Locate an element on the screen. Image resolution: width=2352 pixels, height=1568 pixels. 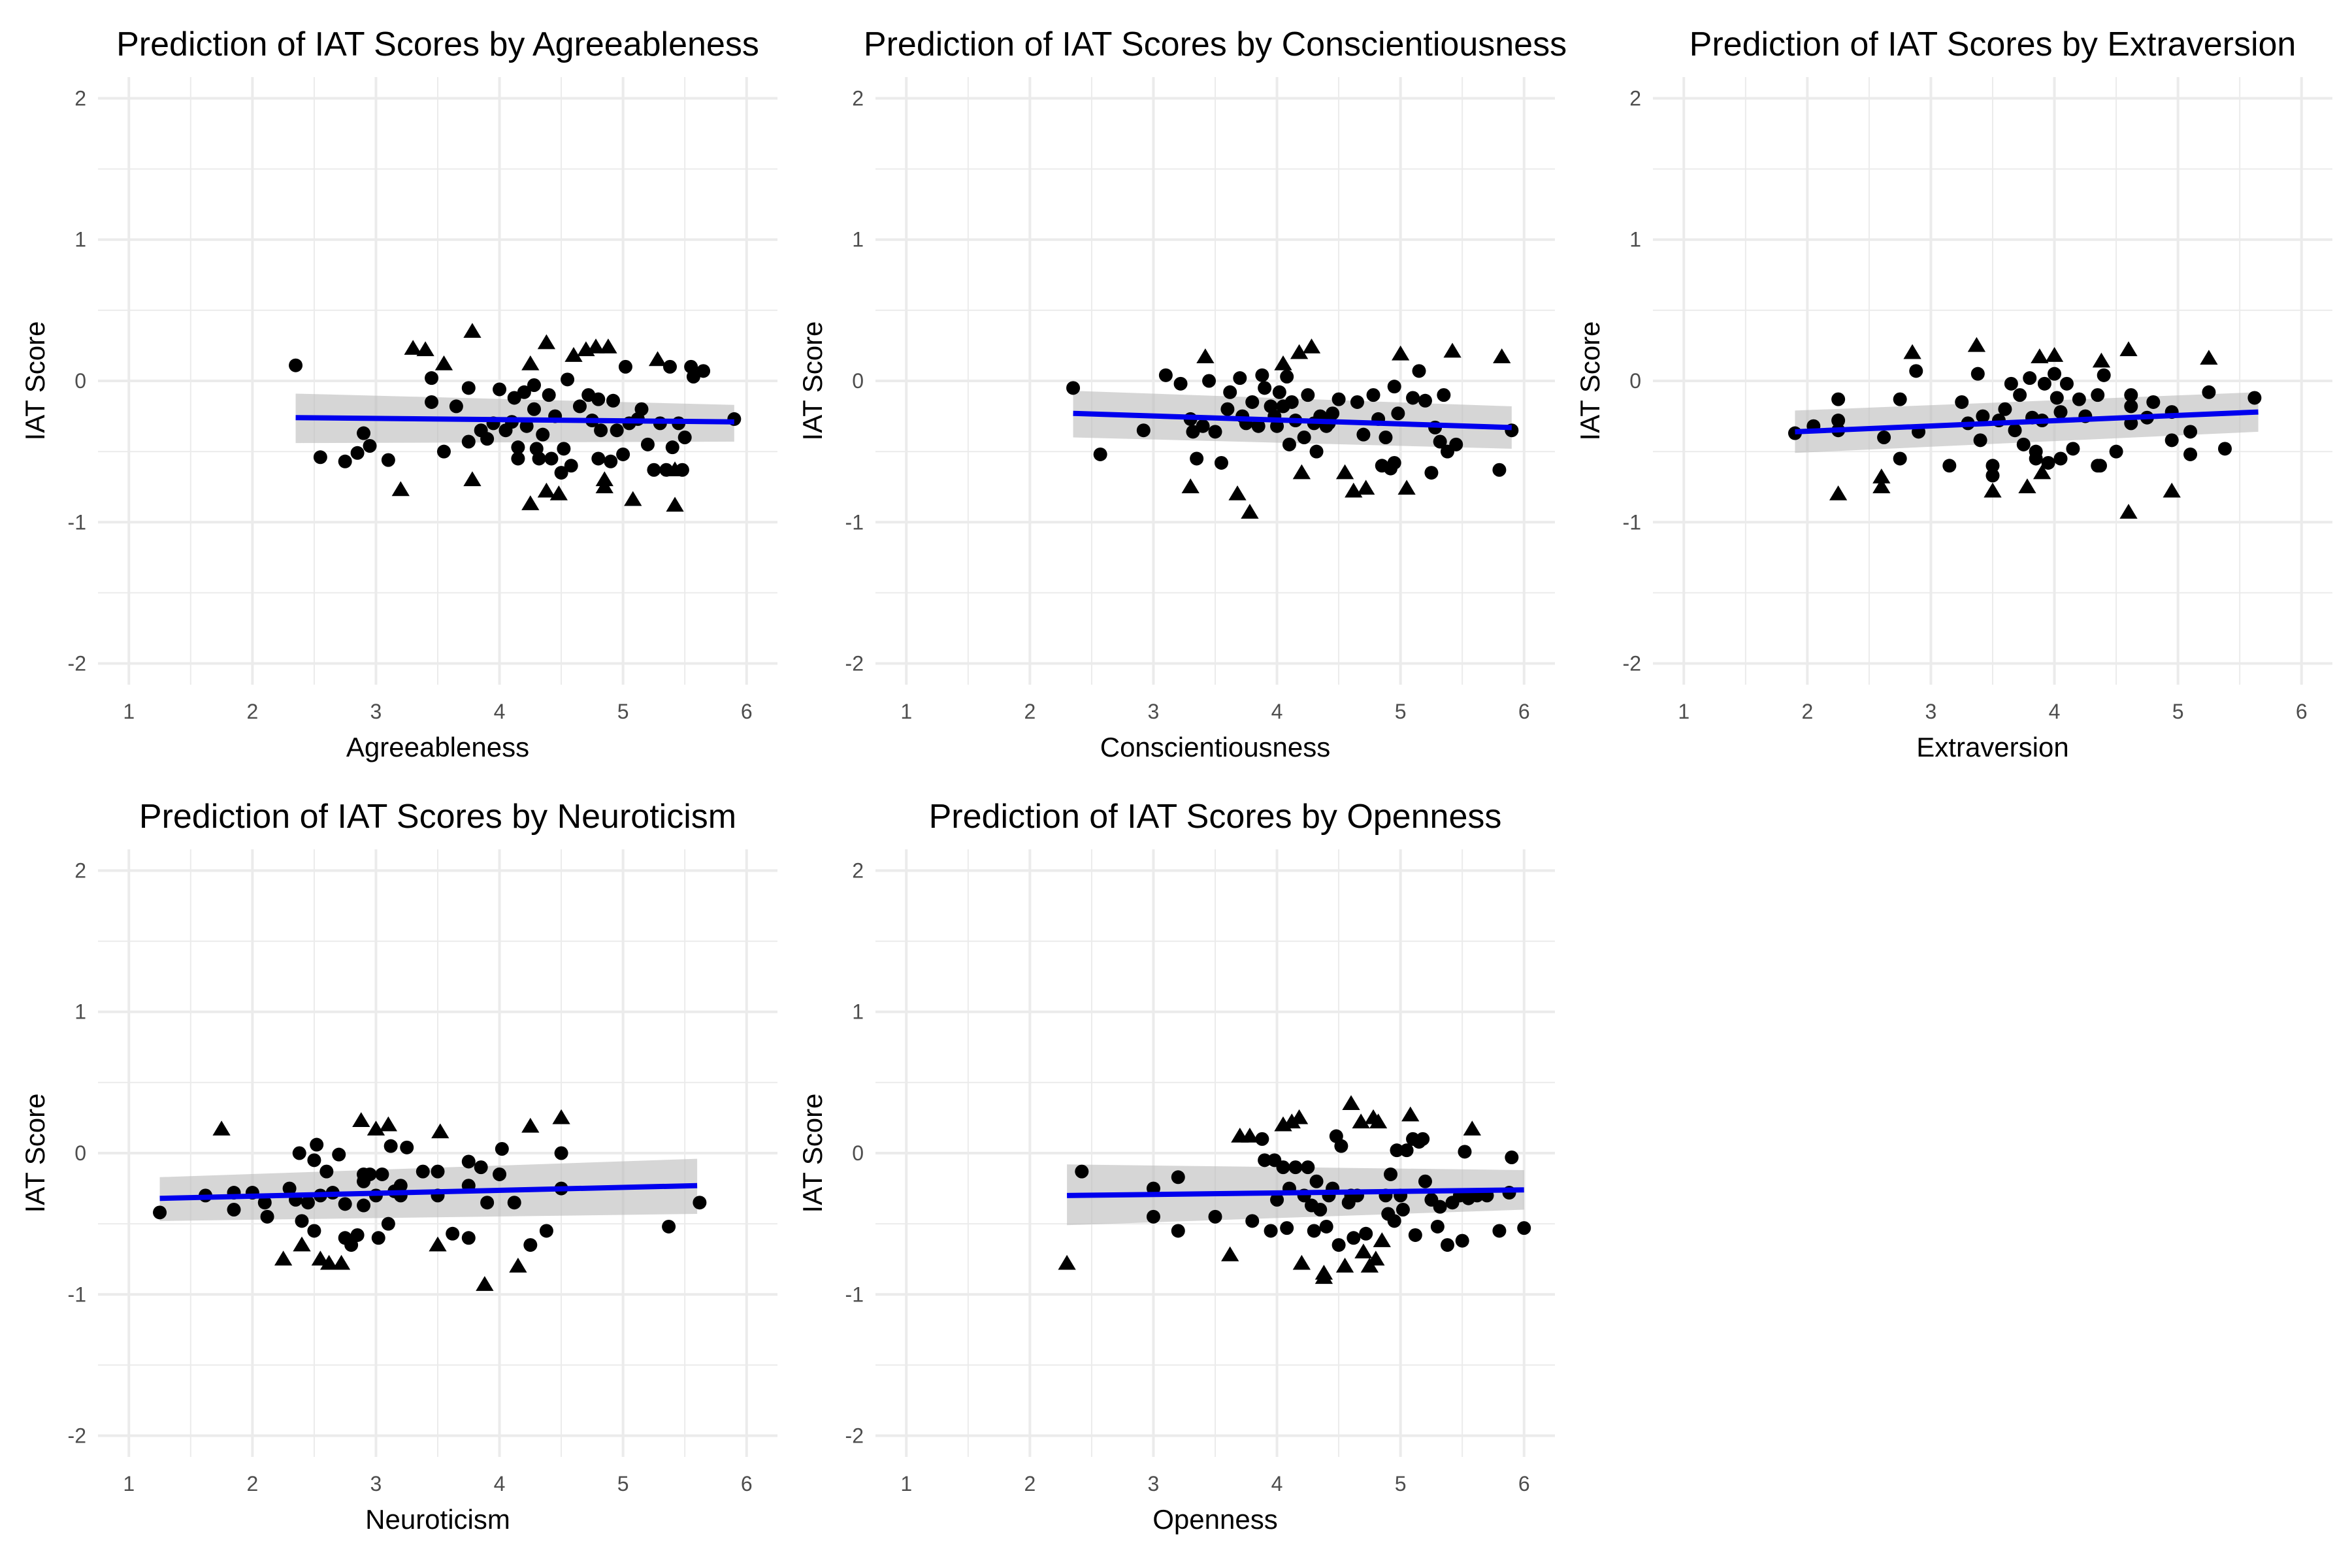
x-axis-title: Extraversion is located at coordinates (1992, 747).